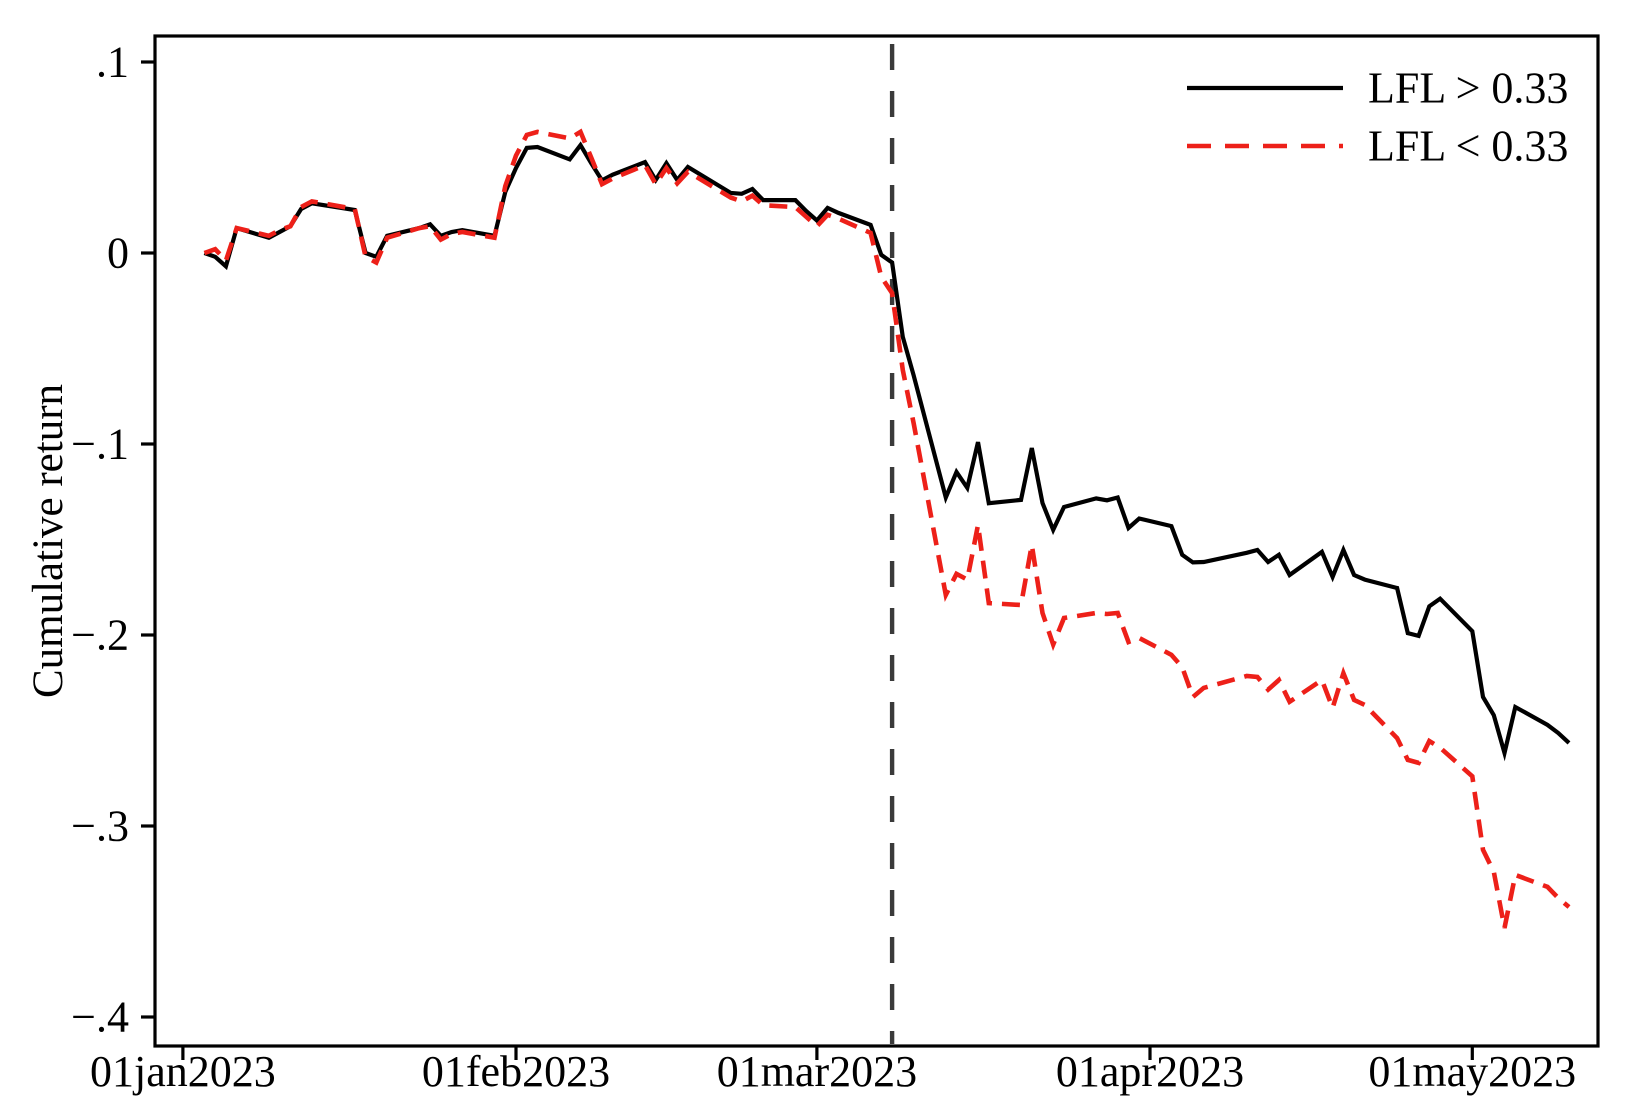  Describe the element at coordinates (1468, 88) in the screenshot. I see `legend-label-lfl-above: LFL > 0.33` at that location.